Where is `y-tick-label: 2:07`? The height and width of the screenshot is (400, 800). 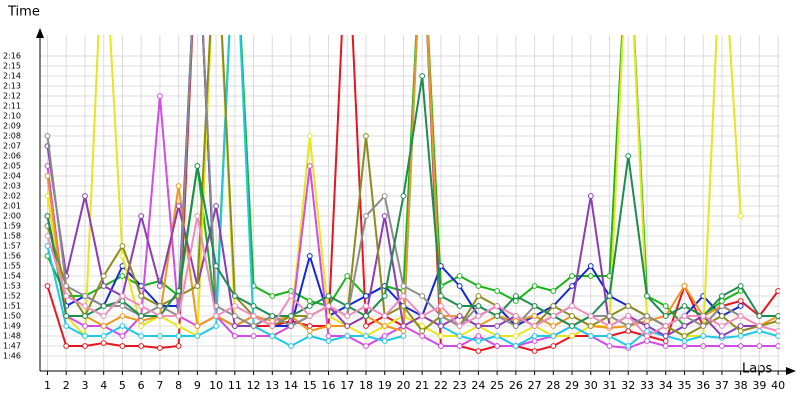 y-tick-label: 2:07 is located at coordinates (12, 146).